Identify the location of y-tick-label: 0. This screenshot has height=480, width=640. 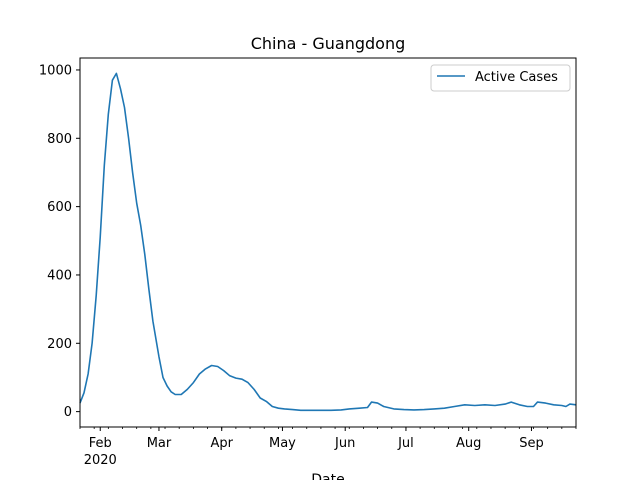
(68, 412).